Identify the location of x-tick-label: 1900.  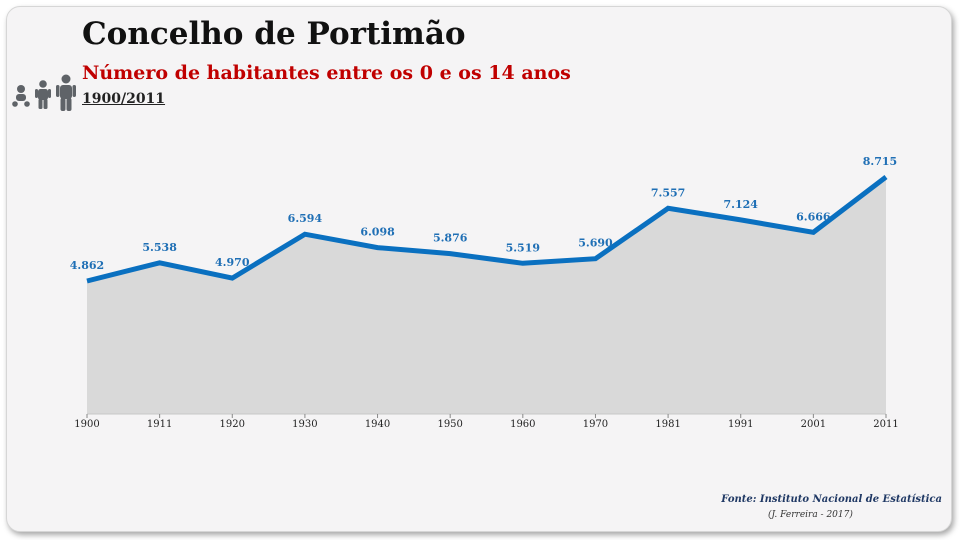
(86, 424).